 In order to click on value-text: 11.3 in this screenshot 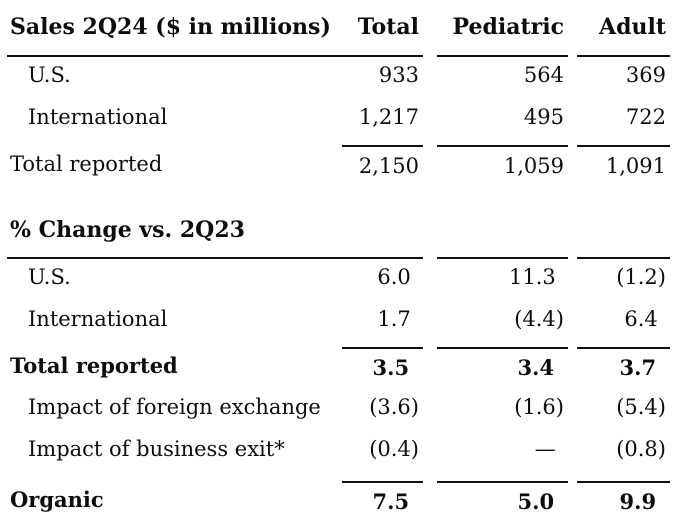, I will do `click(532, 277)`.